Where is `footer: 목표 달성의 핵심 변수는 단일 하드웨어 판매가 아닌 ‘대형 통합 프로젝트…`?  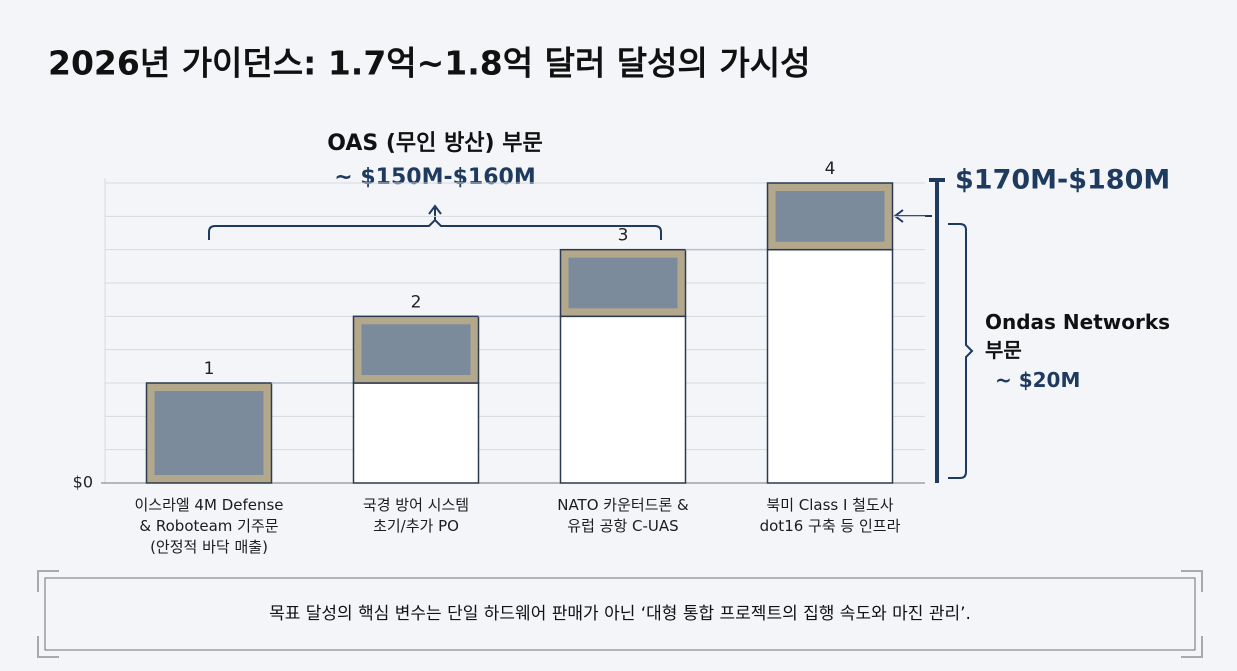 footer: 목표 달성의 핵심 변수는 단일 하드웨어 판매가 아닌 ‘대형 통합 프로젝트… is located at coordinates (620, 614).